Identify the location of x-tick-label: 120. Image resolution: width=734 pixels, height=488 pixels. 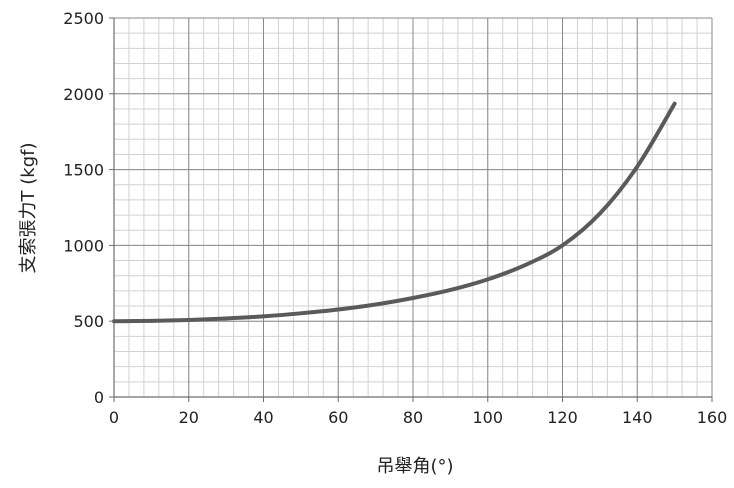
(562, 417).